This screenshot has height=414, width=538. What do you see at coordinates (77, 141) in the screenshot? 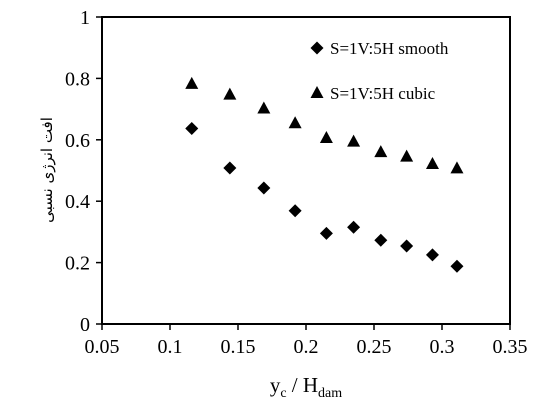
I see `y-tick-label: 0.6` at bounding box center [77, 141].